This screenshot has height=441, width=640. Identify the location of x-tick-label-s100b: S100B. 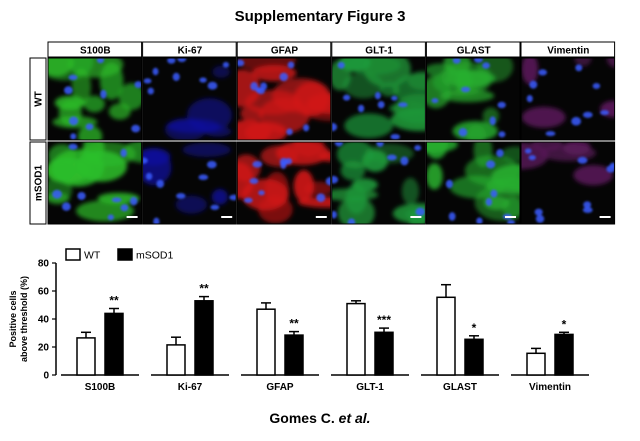
(100, 387).